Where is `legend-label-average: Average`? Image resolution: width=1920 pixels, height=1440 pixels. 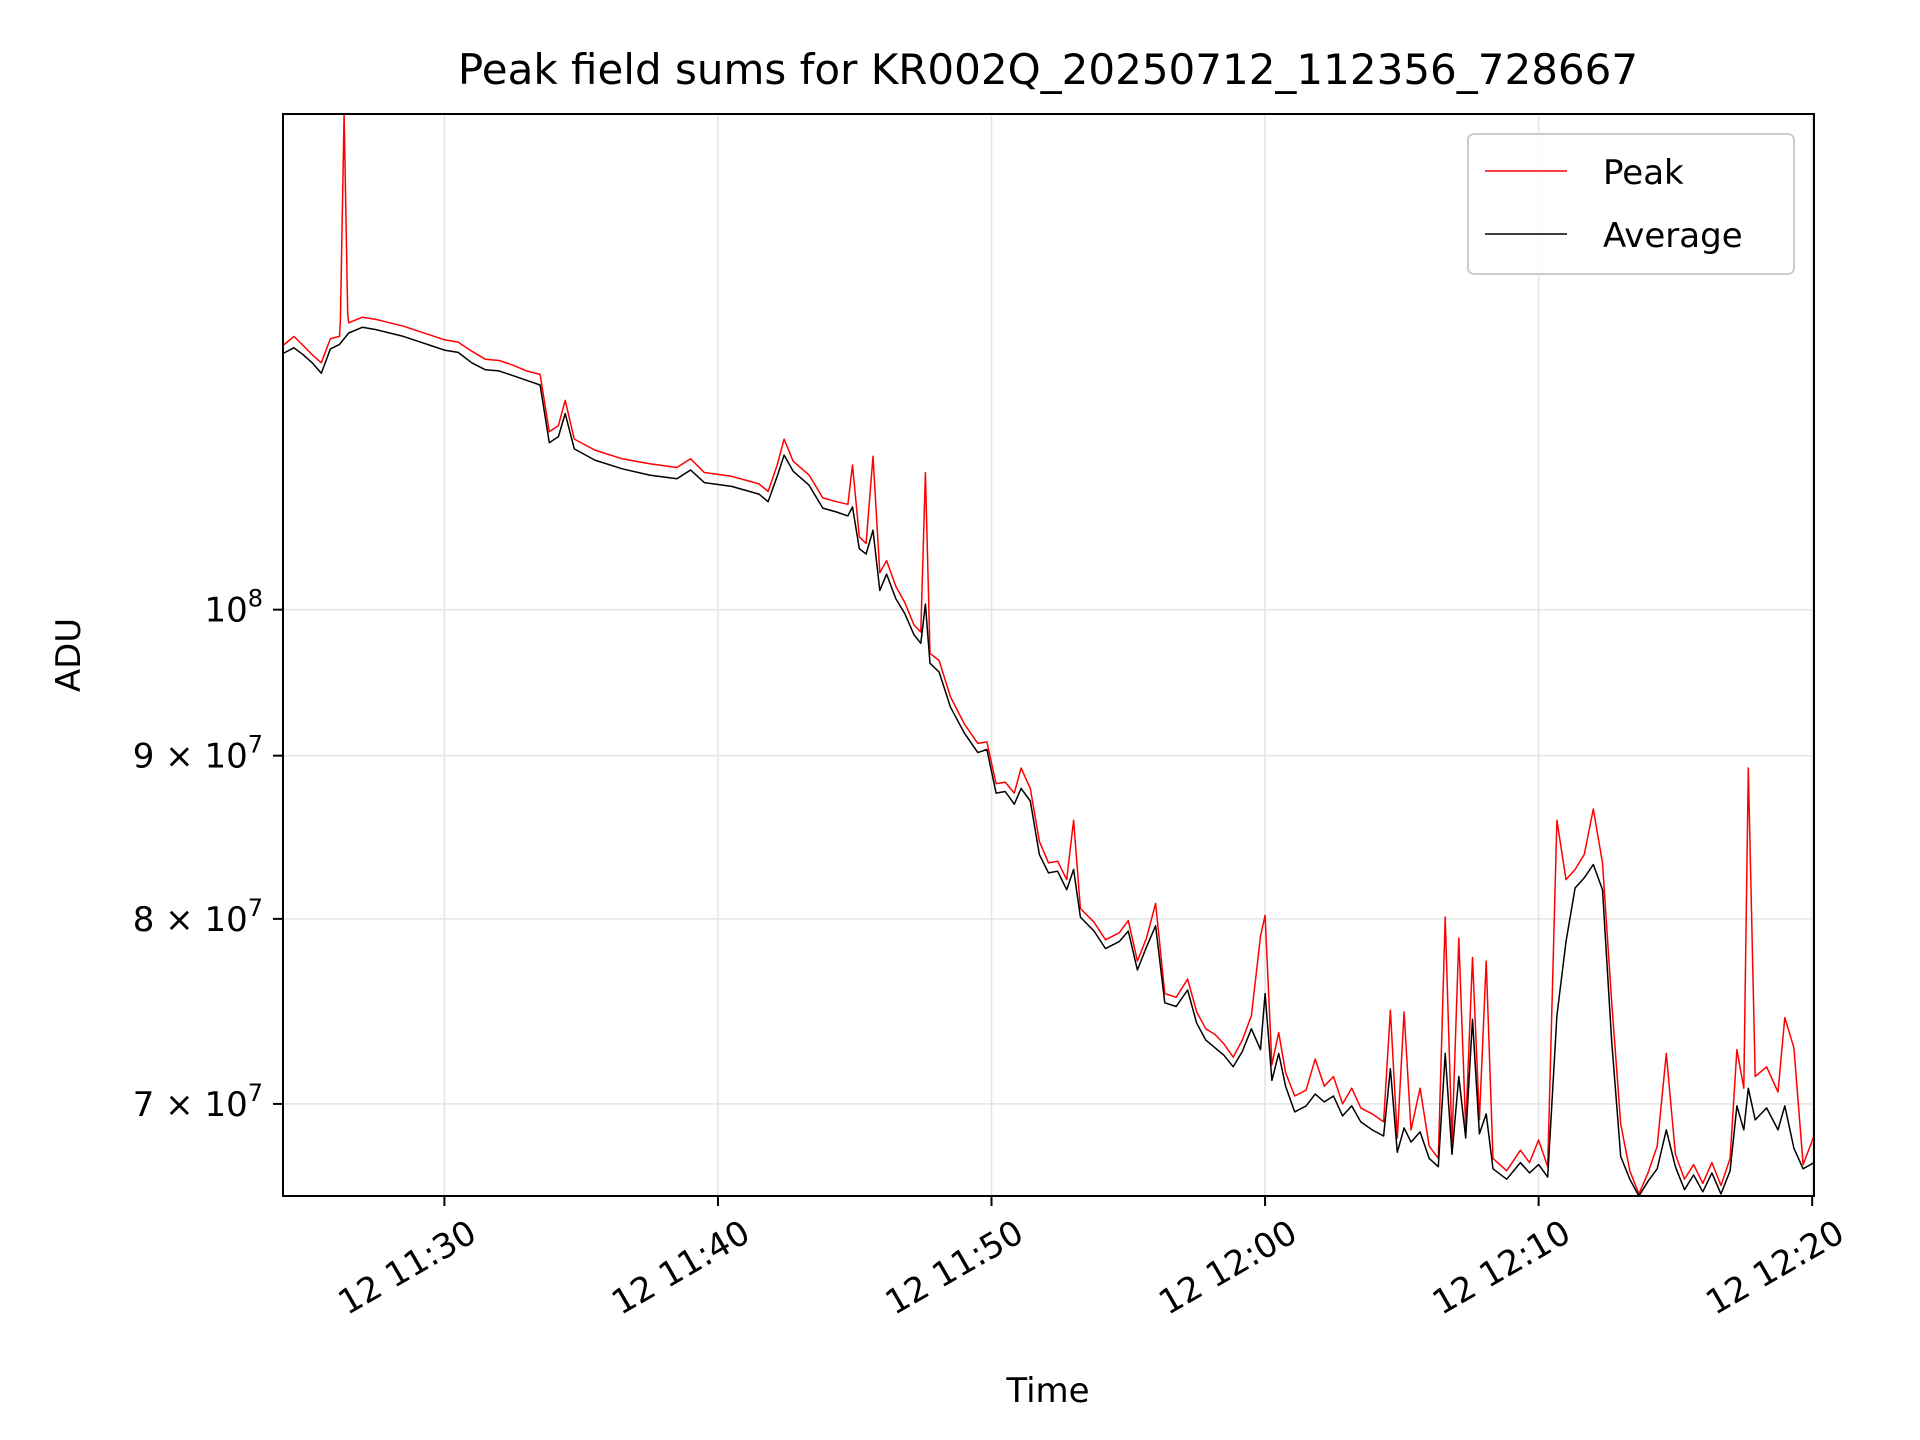 legend-label-average: Average is located at coordinates (1673, 236).